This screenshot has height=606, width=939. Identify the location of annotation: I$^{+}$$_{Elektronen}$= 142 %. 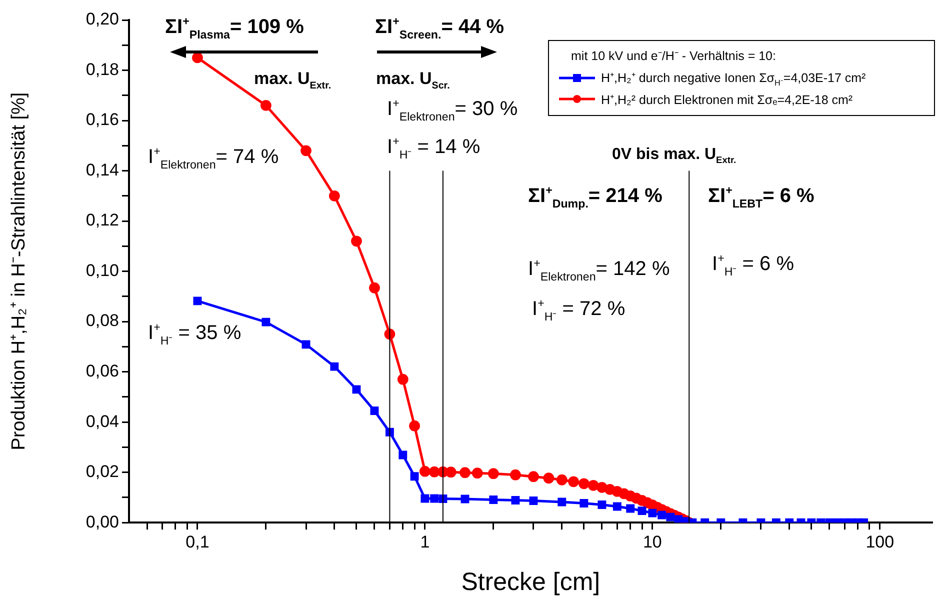
(599, 270).